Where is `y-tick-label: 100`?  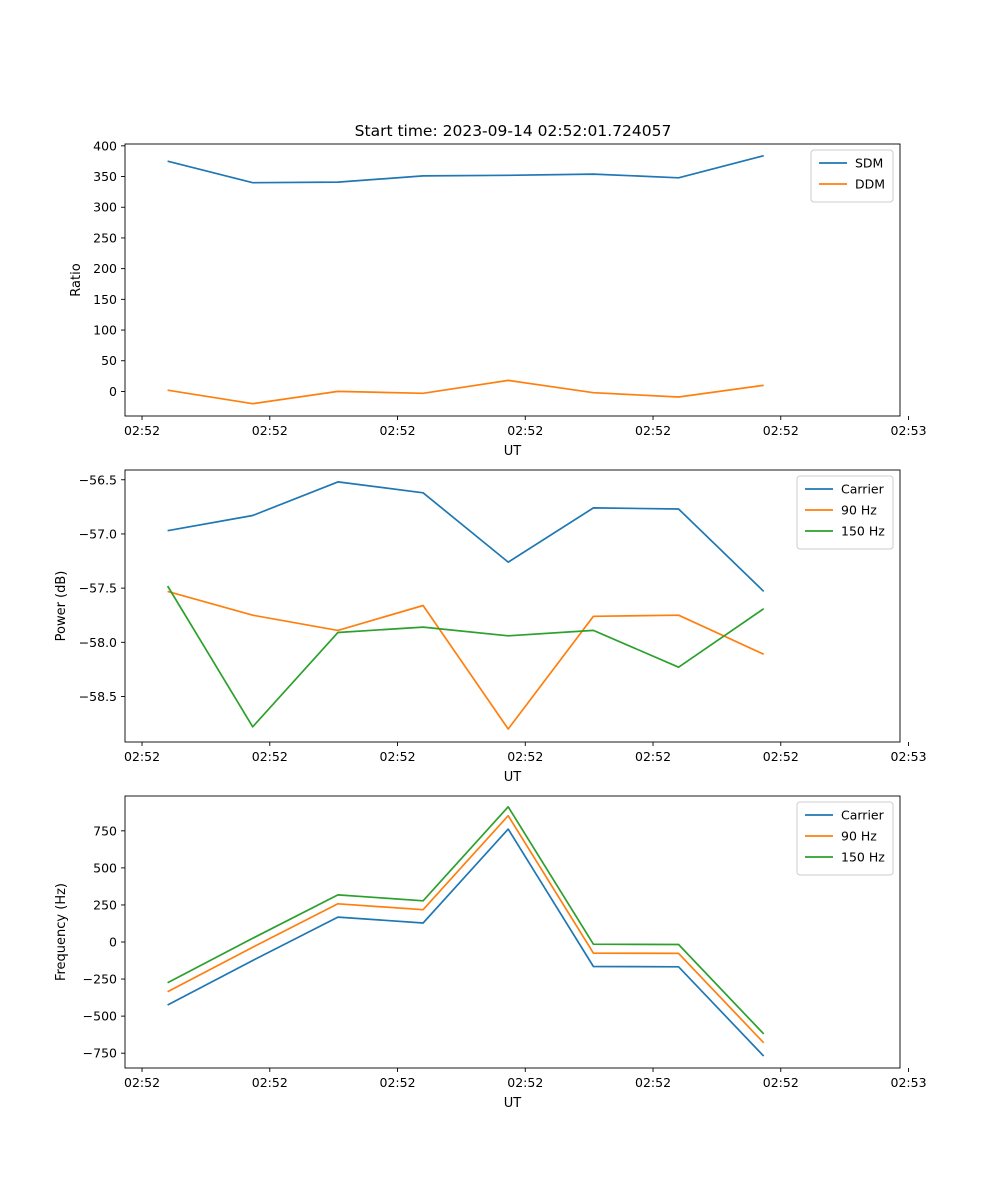
y-tick-label: 100 is located at coordinates (105, 330).